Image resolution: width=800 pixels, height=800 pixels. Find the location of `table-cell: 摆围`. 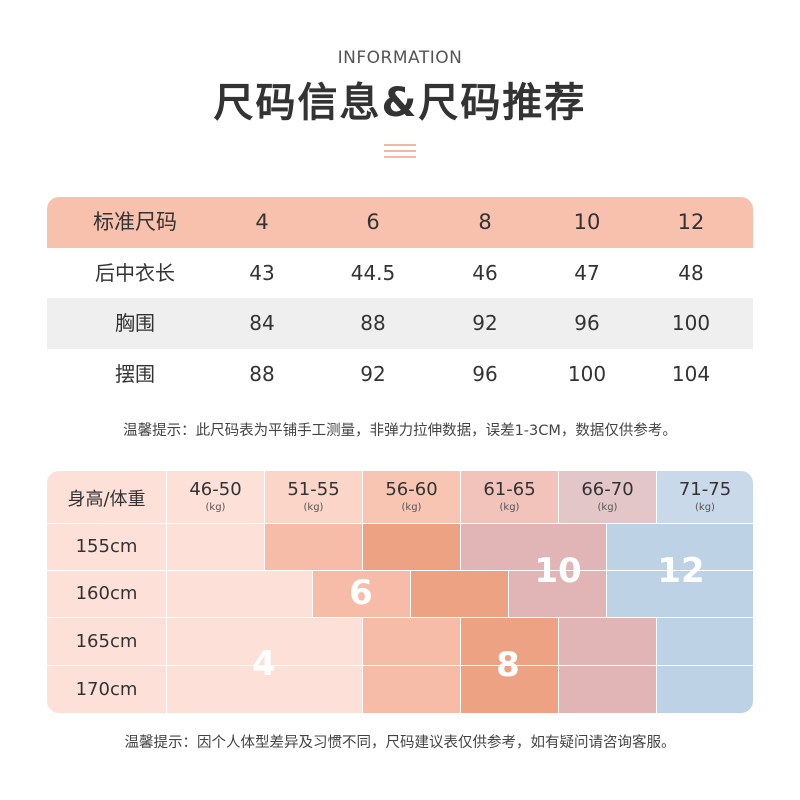

table-cell: 摆围 is located at coordinates (135, 374).